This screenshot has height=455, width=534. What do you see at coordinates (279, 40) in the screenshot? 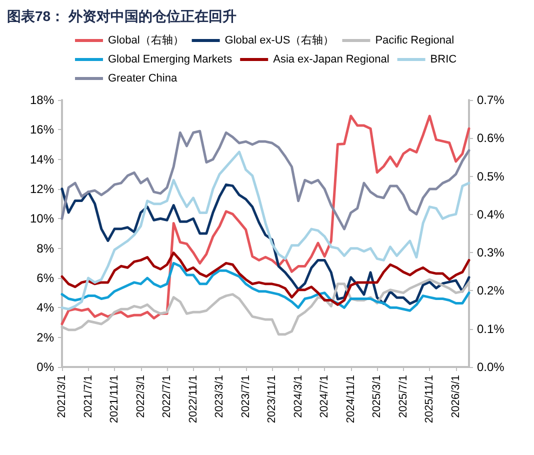
I see `legend-label: Global ex-US（右轴）` at bounding box center [279, 40].